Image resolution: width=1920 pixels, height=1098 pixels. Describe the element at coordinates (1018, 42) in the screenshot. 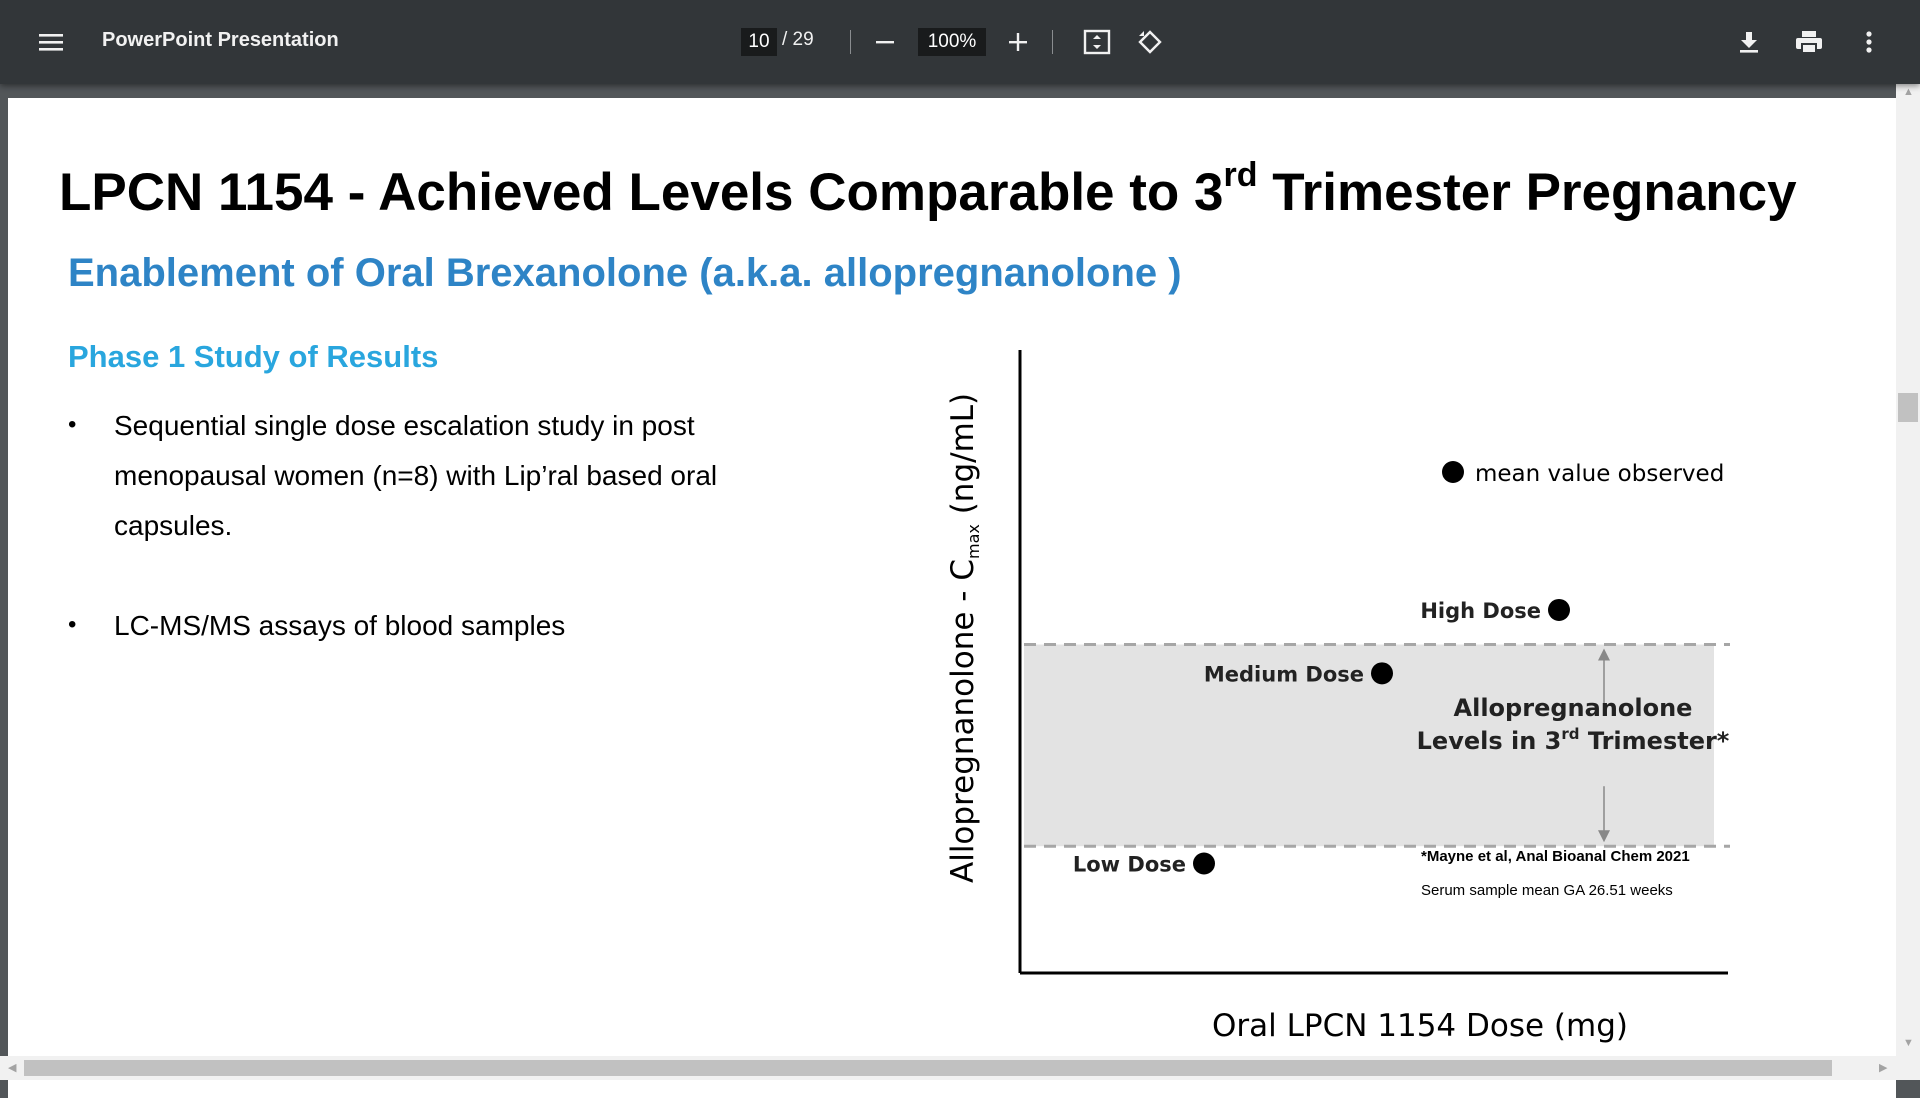

I see `zoom-in-icon` at that location.